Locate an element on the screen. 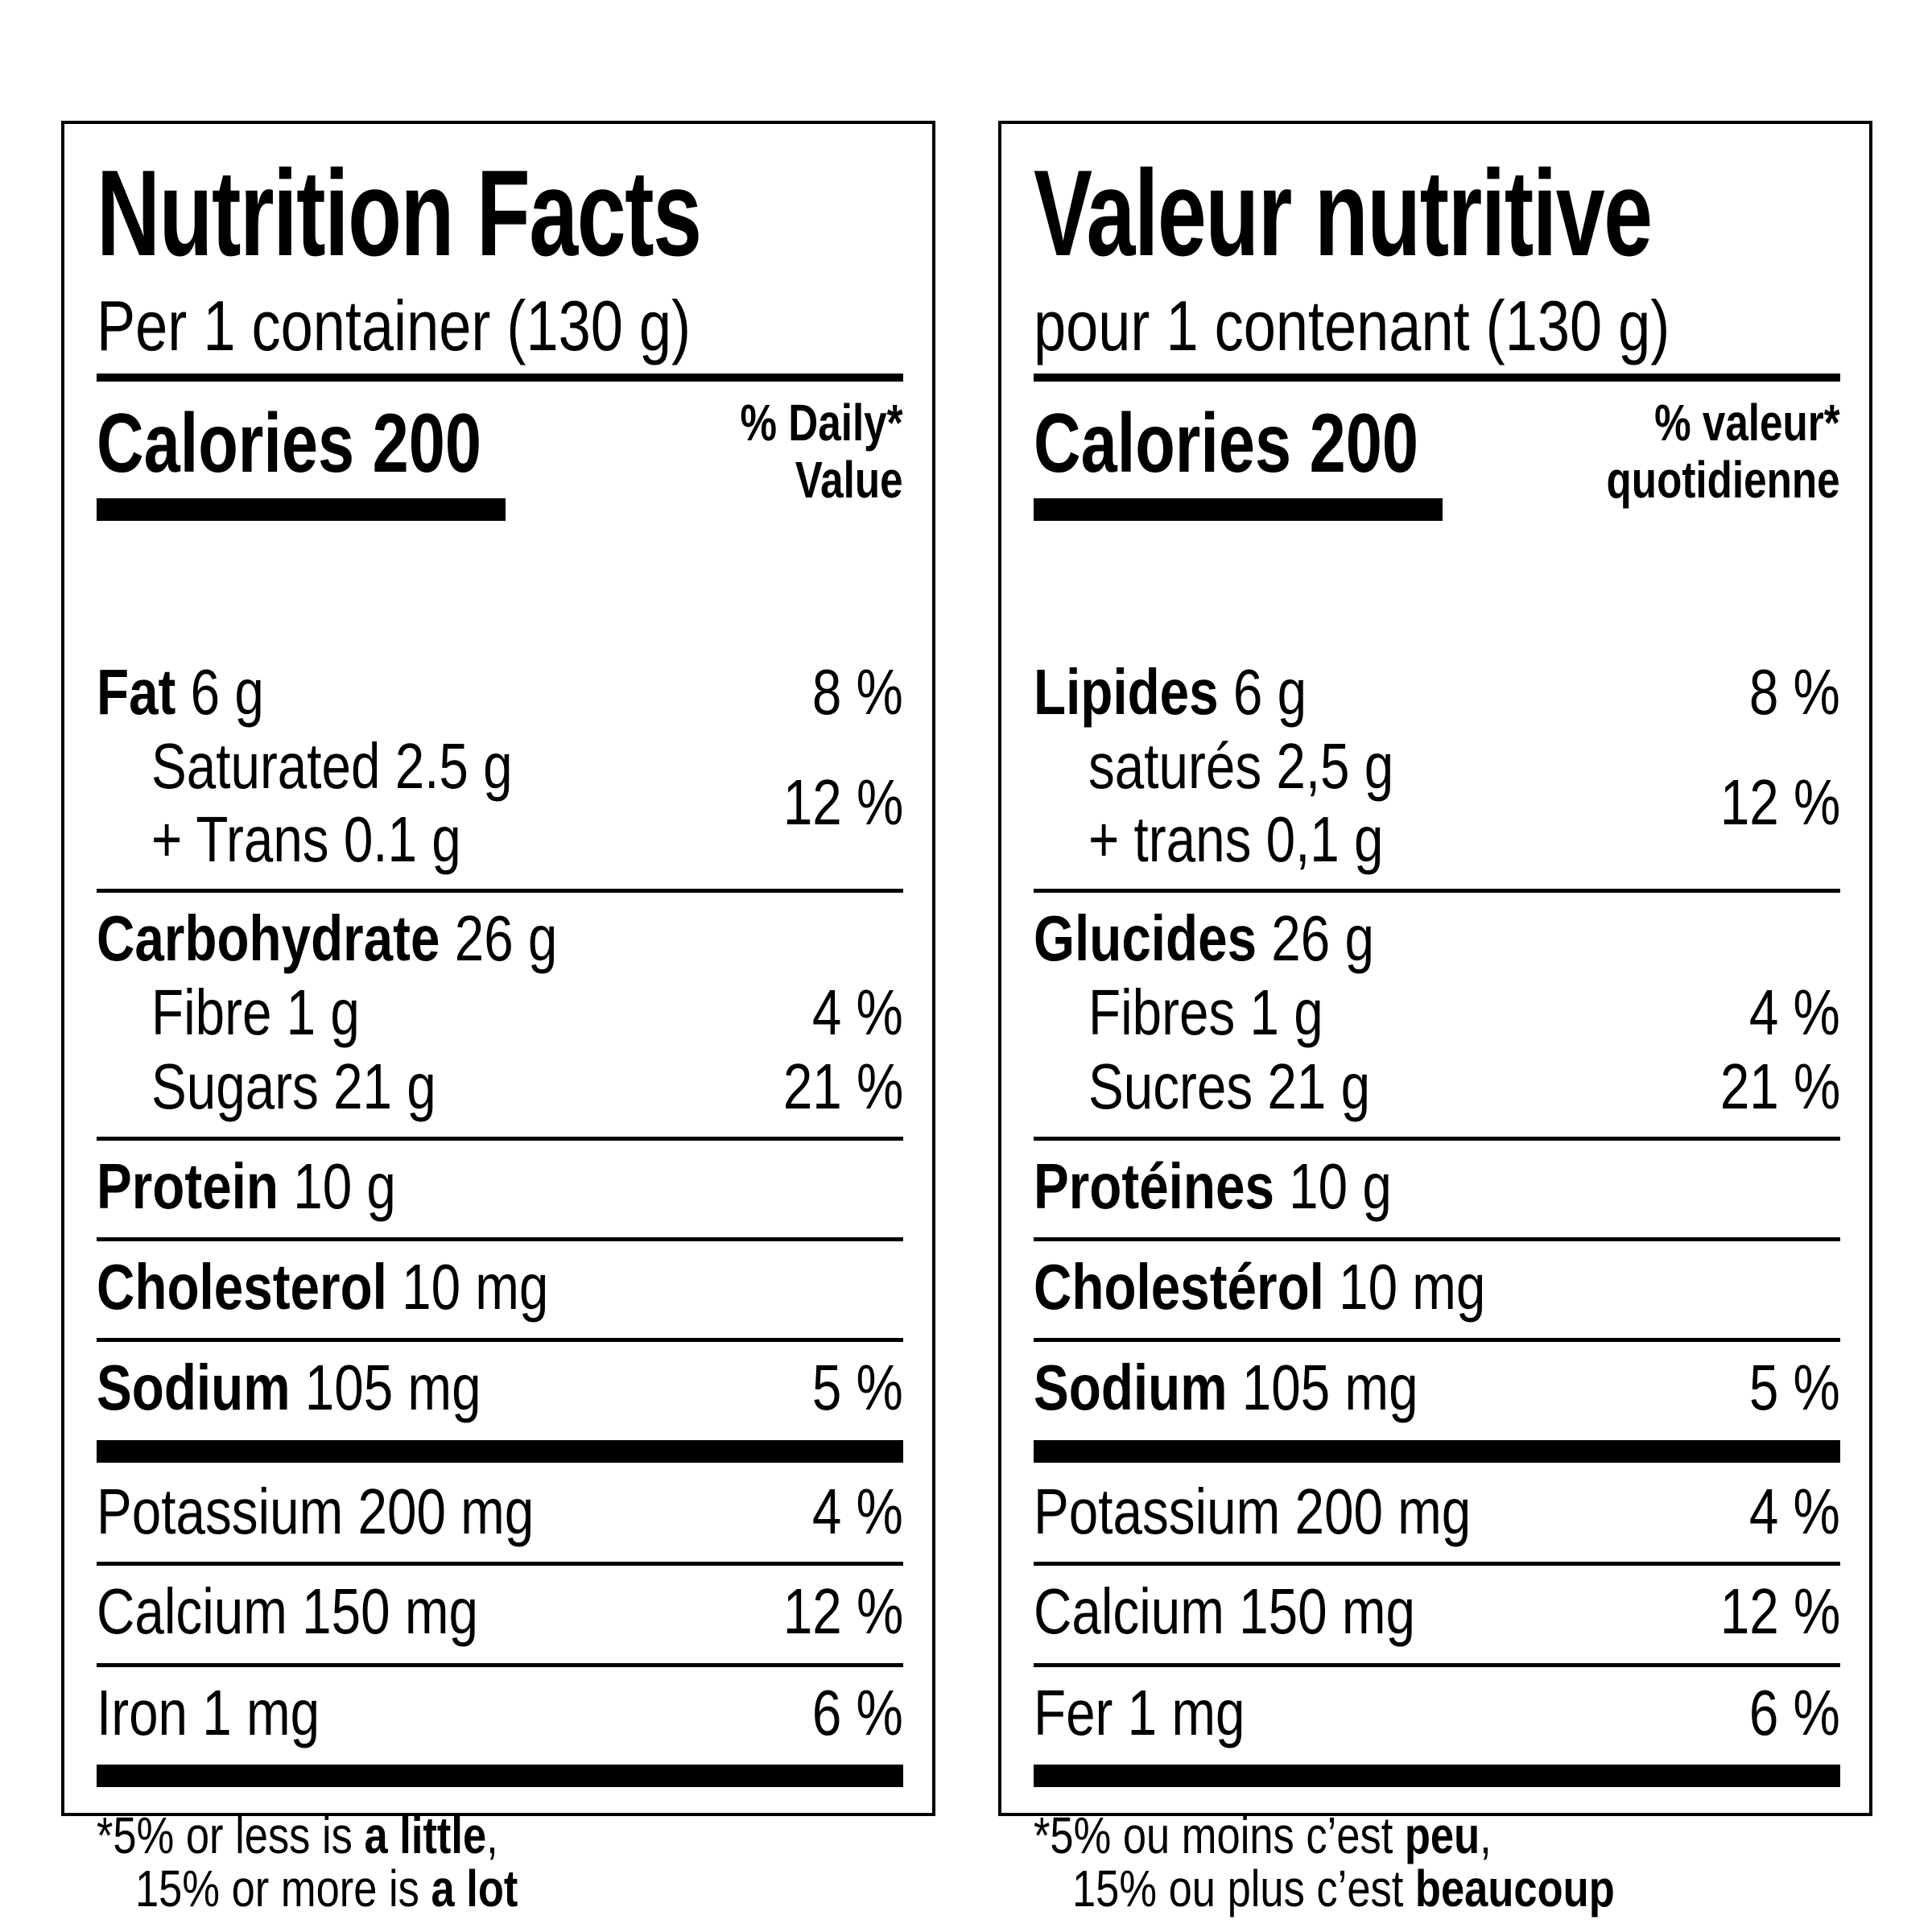  footnote-line2: 15% ou plus c’est beaucoup is located at coordinates (1343, 1889).